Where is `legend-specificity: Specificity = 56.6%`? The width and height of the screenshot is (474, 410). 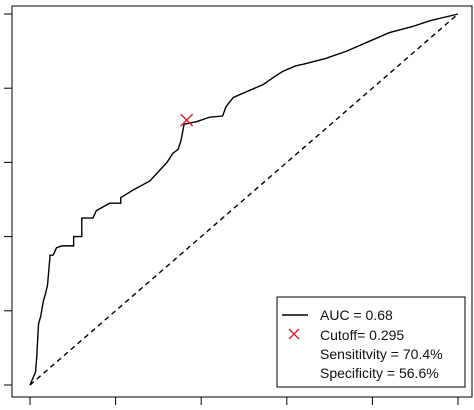 legend-specificity: Specificity = 56.6% is located at coordinates (379, 373).